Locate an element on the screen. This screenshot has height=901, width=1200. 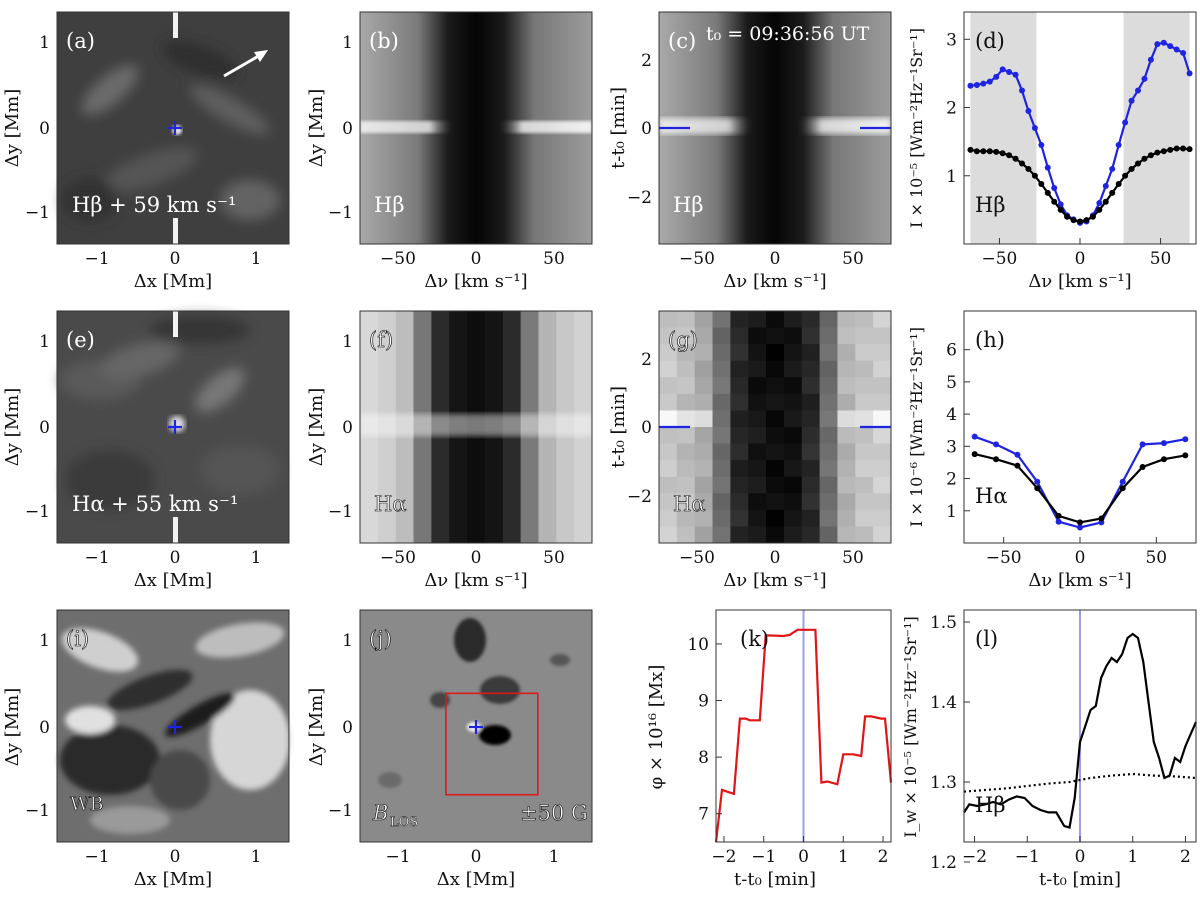
panel-g-ylabel: t-t₀ [min] is located at coordinates (618, 427).